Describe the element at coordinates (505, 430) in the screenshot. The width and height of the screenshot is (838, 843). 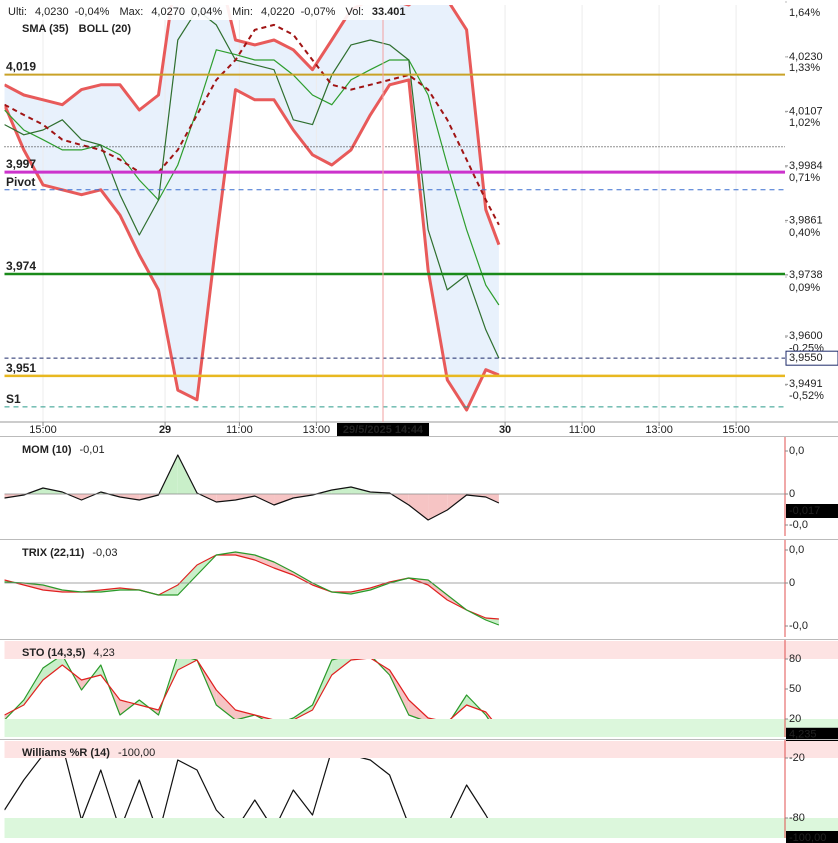
I see `x-tick-label: 30` at that location.